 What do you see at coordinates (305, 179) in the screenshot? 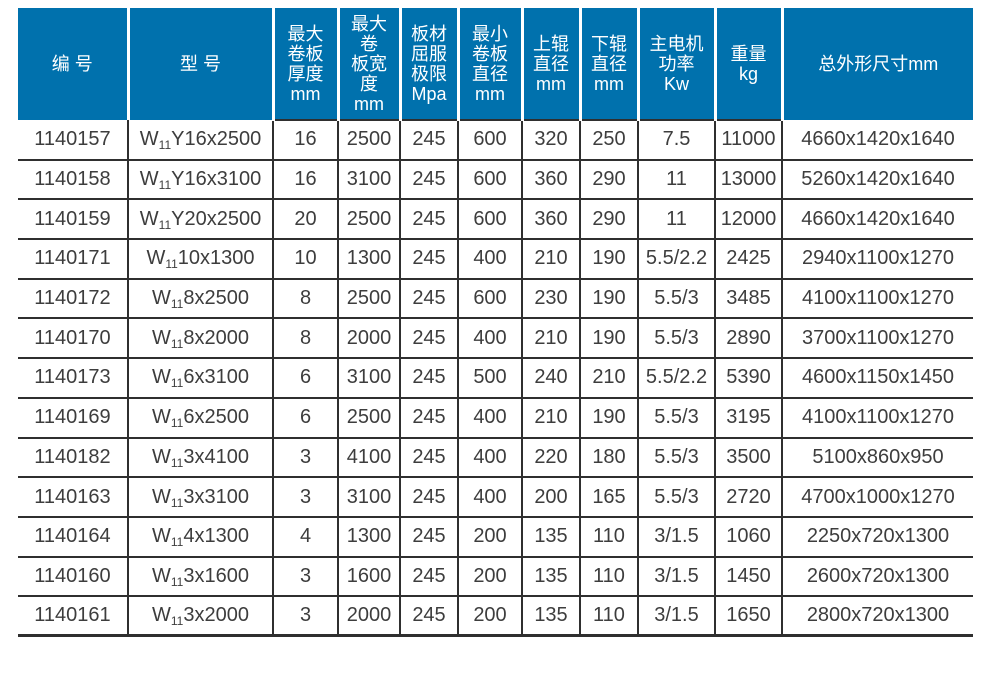
I see `cell-max_thickness: 16` at bounding box center [305, 179].